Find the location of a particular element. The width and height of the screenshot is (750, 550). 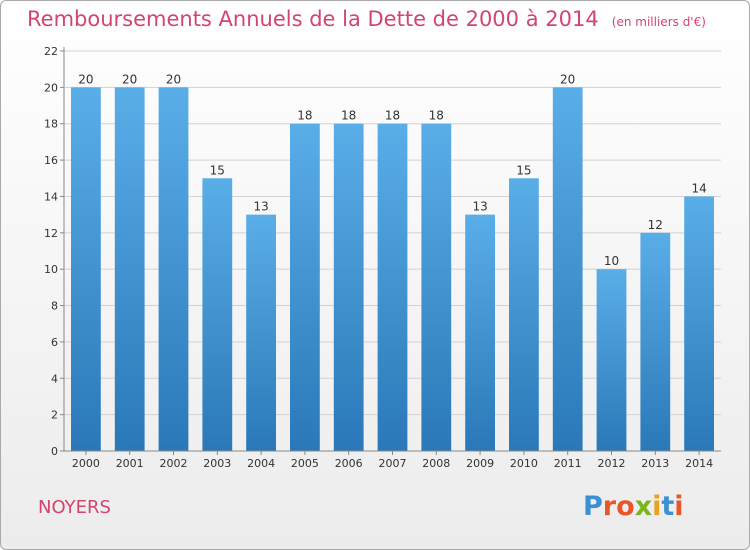

logo-letter: x is located at coordinates (643, 506).